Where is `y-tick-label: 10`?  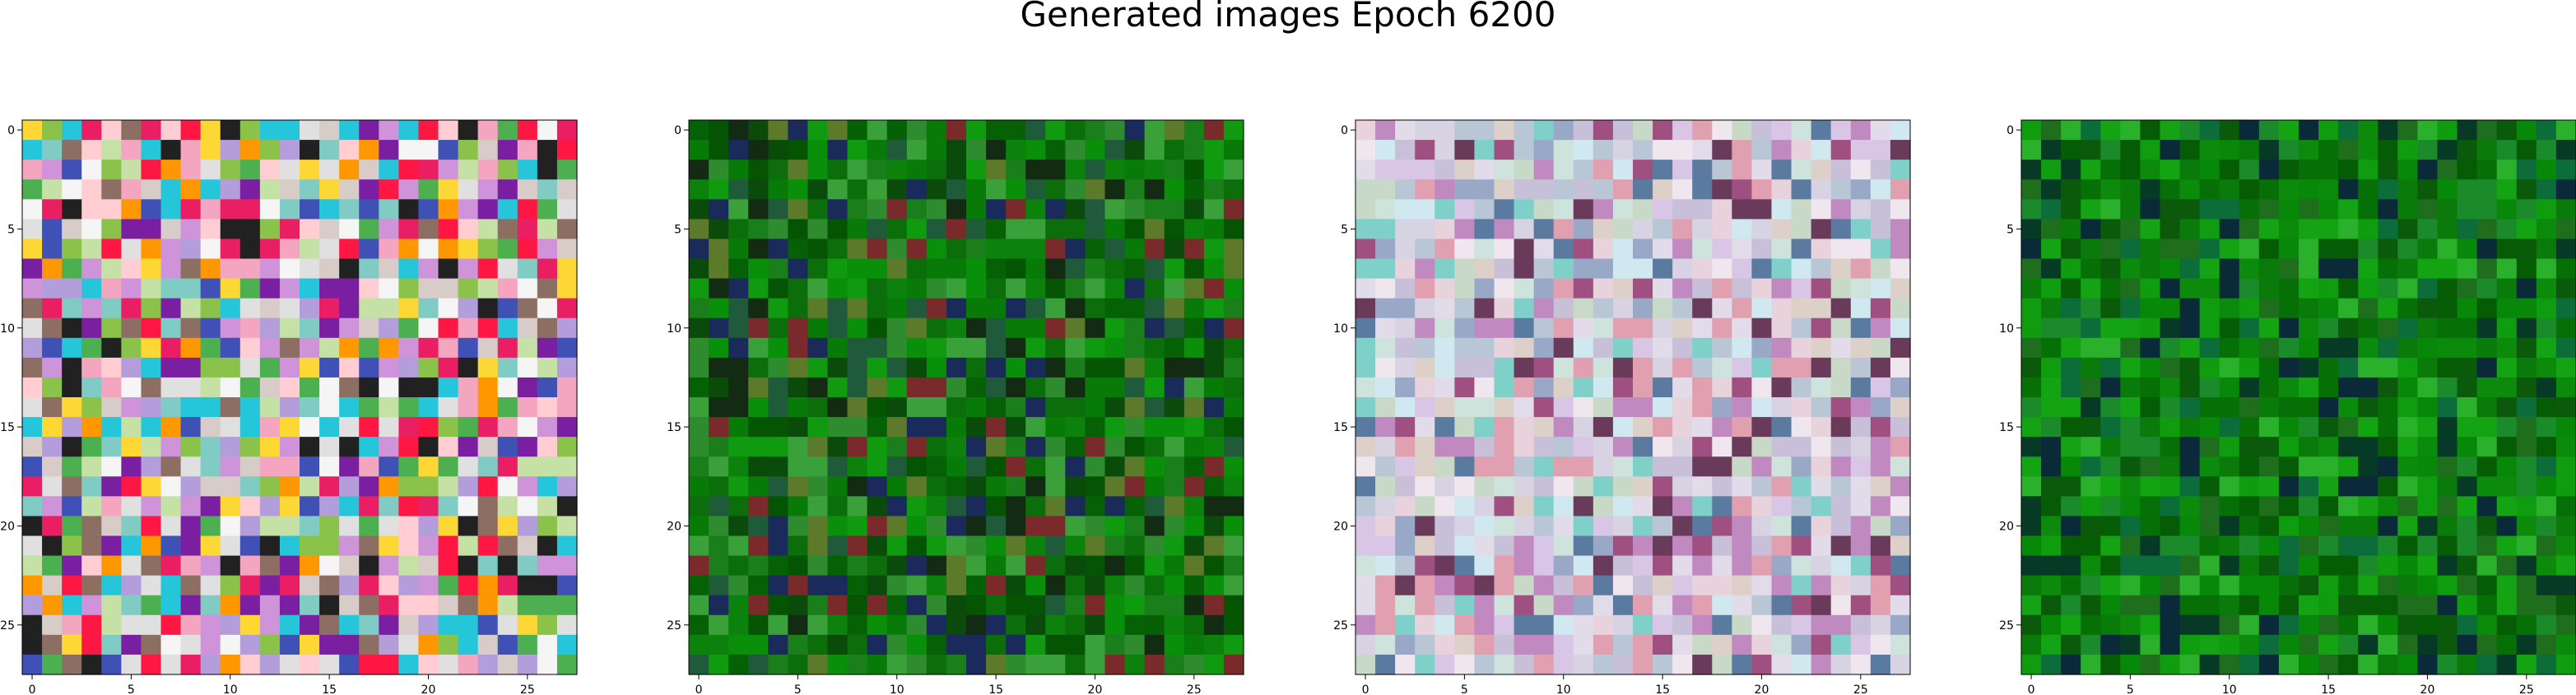 y-tick-label: 10 is located at coordinates (674, 329).